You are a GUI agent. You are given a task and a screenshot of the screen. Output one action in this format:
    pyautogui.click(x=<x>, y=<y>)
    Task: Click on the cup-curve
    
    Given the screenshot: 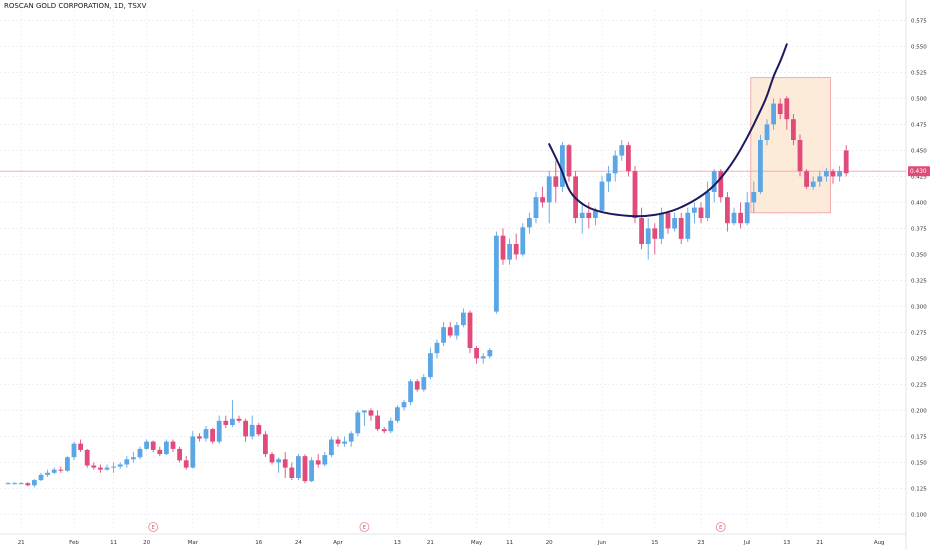 What is the action you would take?
    pyautogui.click(x=668, y=130)
    